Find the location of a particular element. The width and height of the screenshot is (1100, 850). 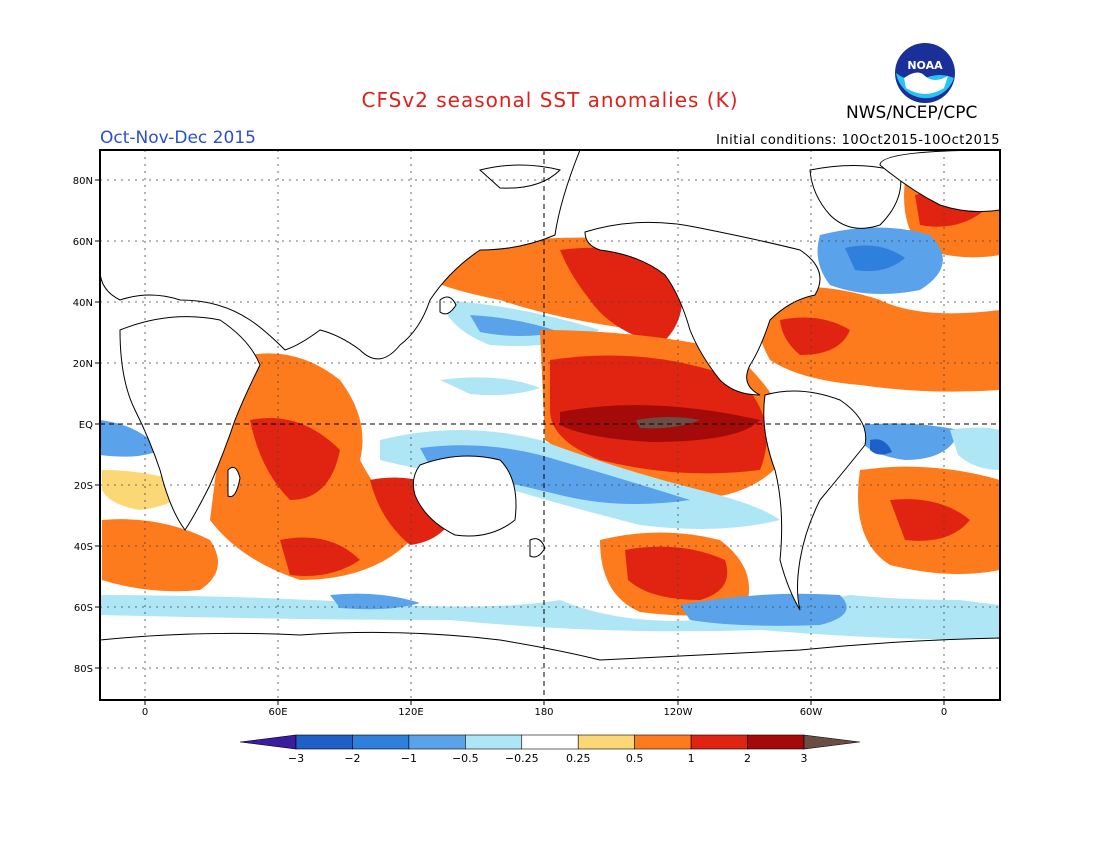

arctic-island is located at coordinates (519, 176).